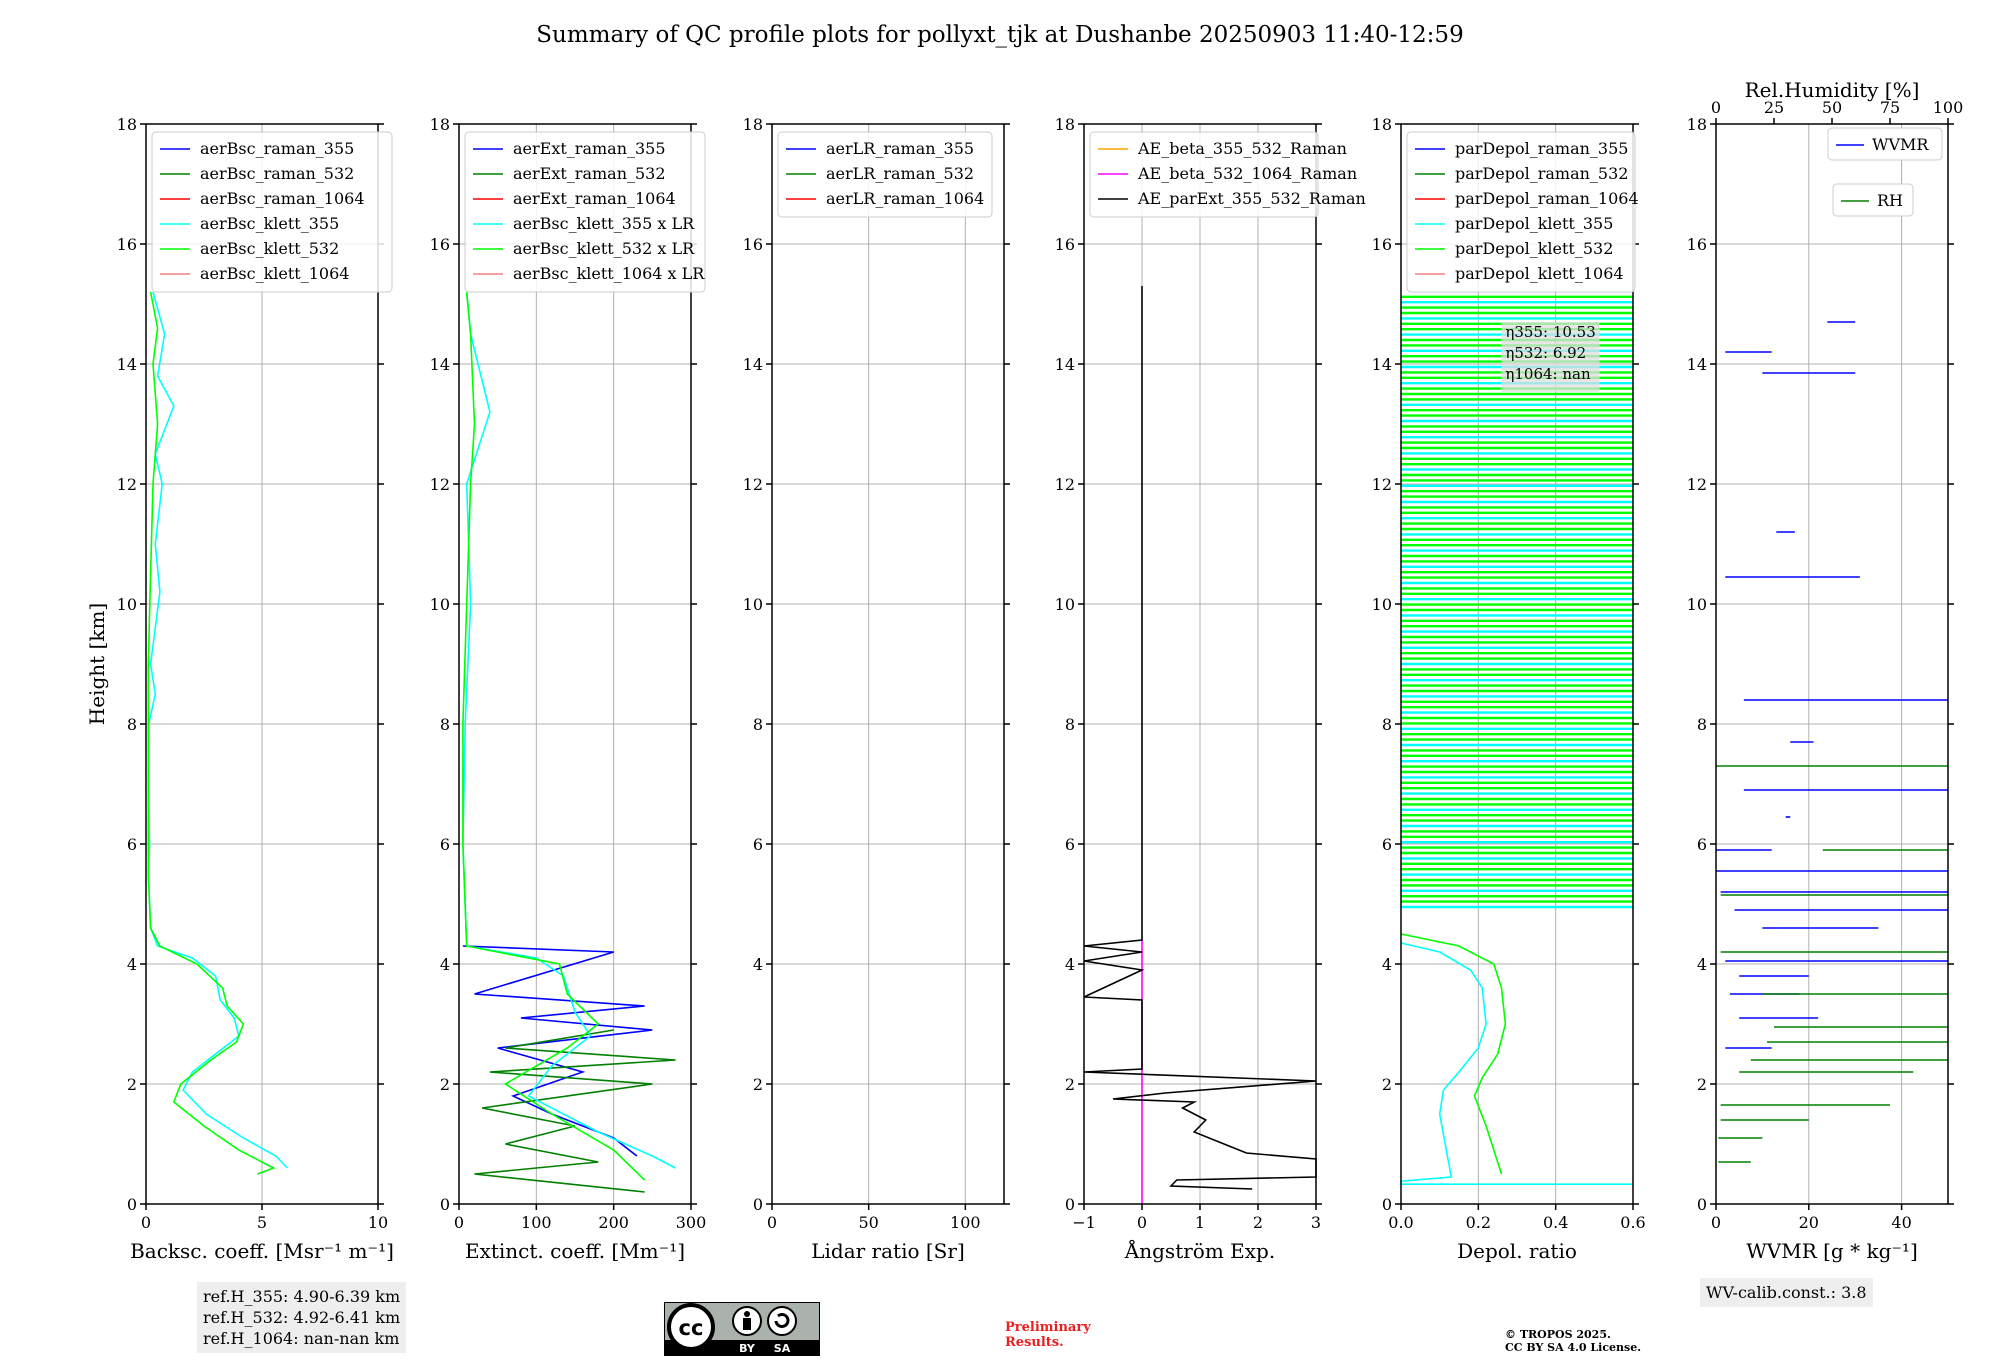 Image resolution: width=2000 pixels, height=1360 pixels. I want to click on depolarization-legend-box, so click(1521, 212).